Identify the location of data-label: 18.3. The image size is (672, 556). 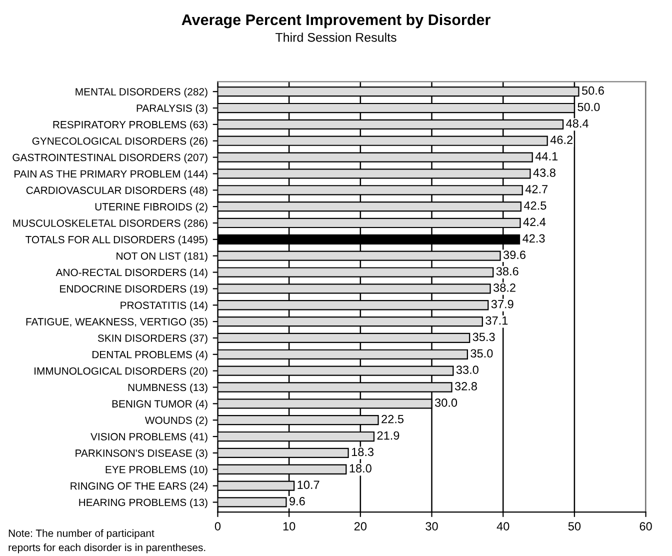
(363, 452).